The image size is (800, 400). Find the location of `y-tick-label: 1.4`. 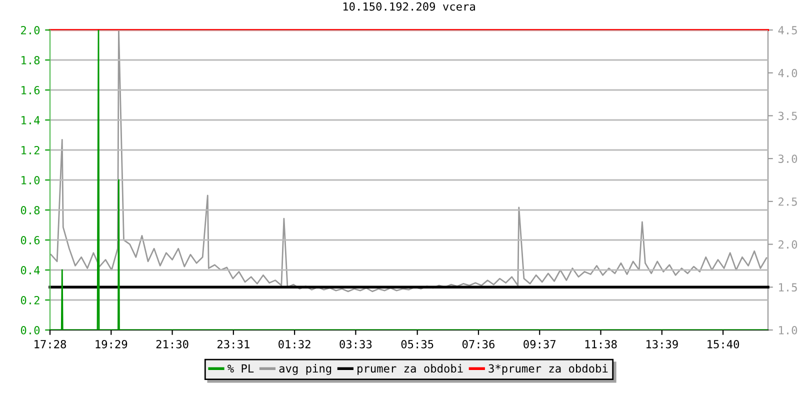

y-tick-label: 1.4 is located at coordinates (31, 120).